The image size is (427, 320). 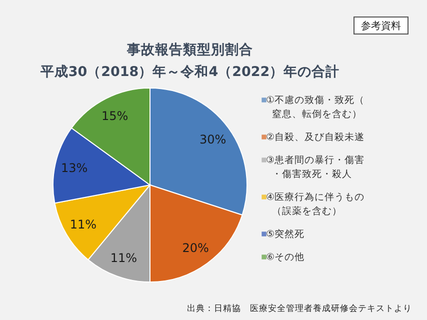 I want to click on legend-label: ⑥その他, so click(x=285, y=257).